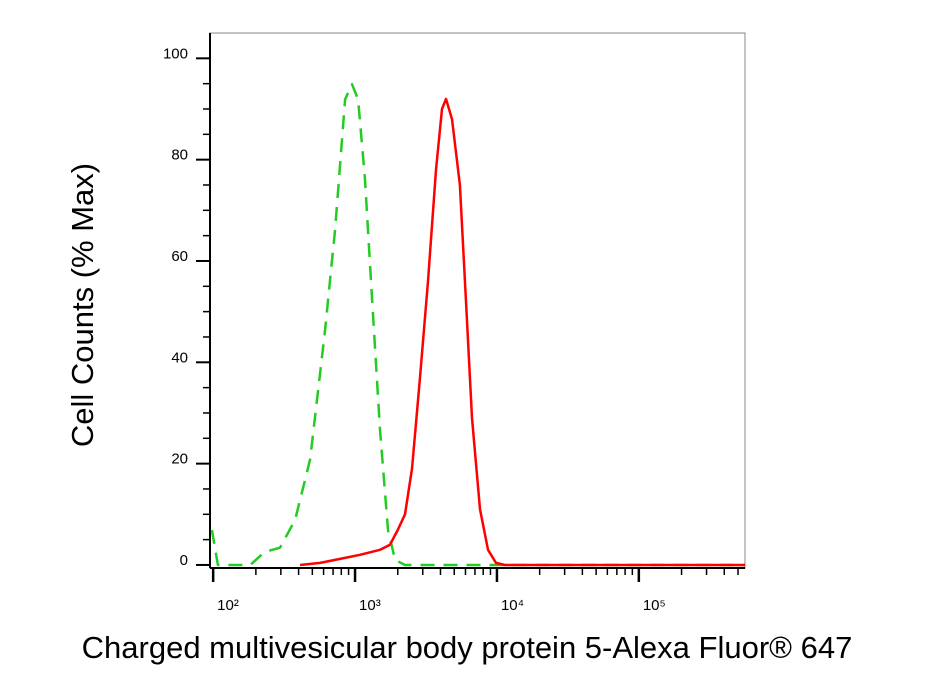  I want to click on y-tick-label: 80, so click(179, 155).